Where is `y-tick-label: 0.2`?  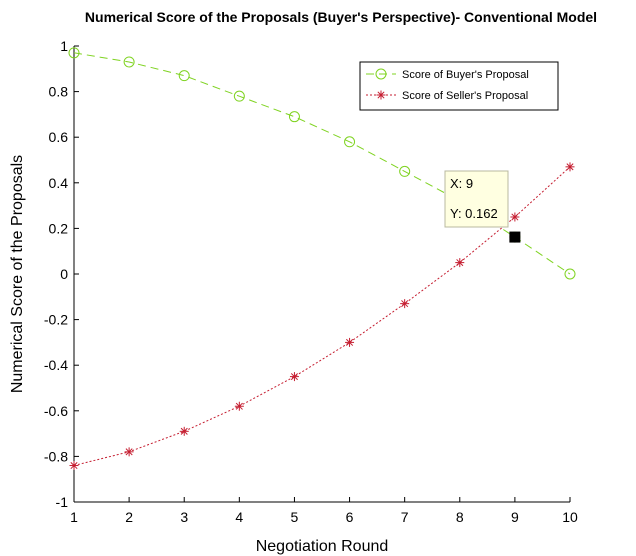
y-tick-label: 0.2 is located at coordinates (59, 228).